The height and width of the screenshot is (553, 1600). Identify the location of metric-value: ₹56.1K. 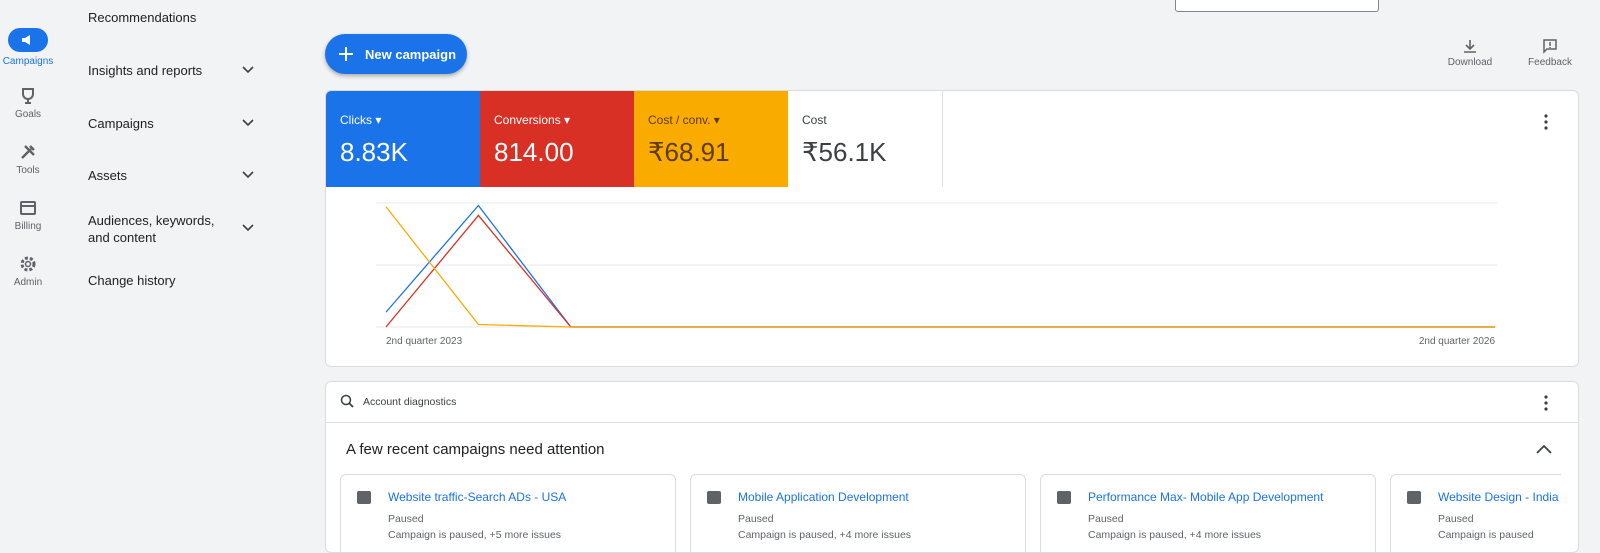
(844, 152).